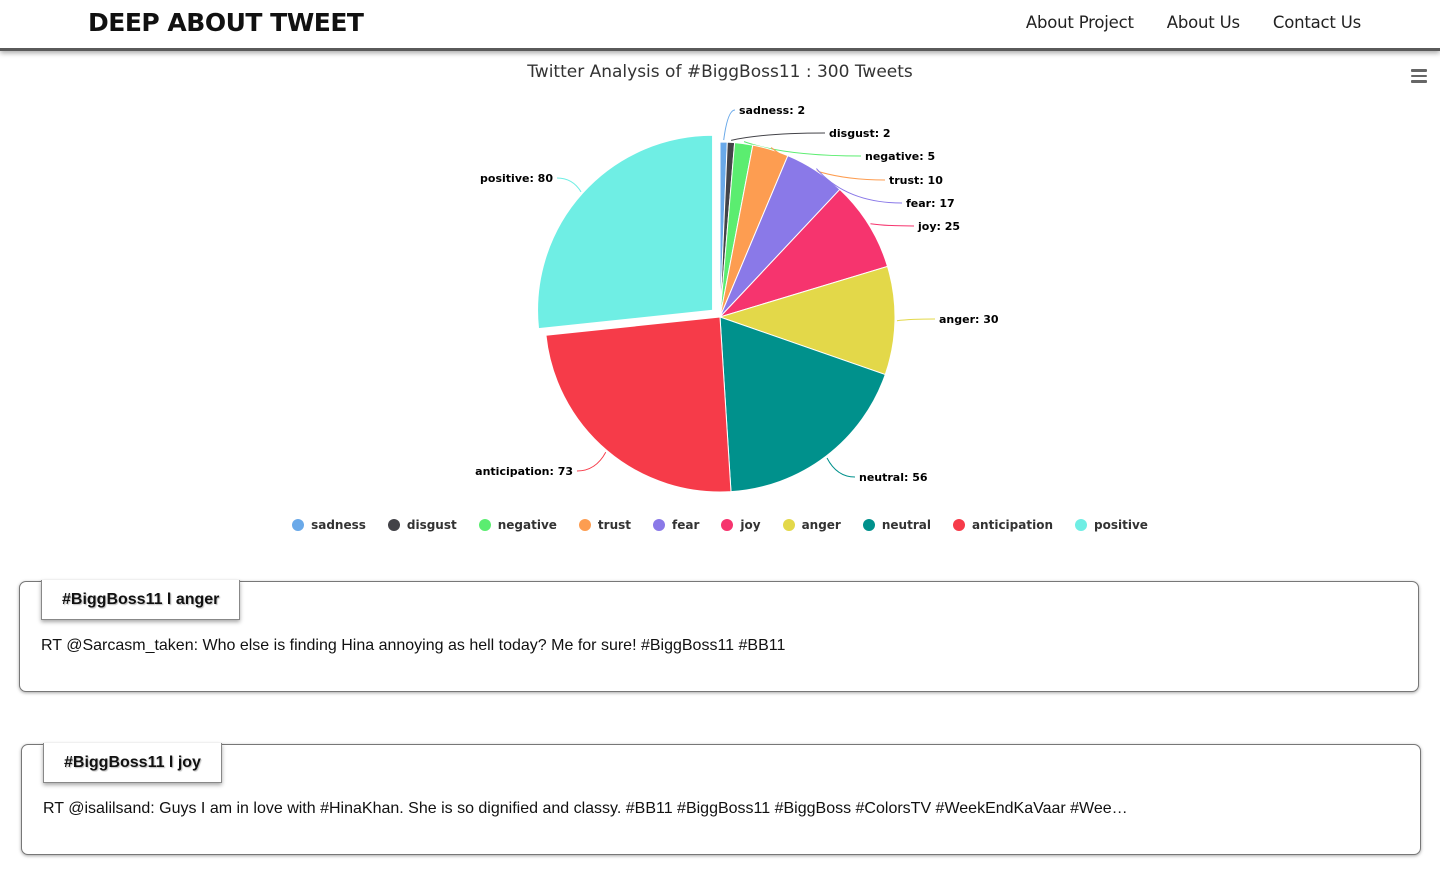  Describe the element at coordinates (1121, 525) in the screenshot. I see `legend-label: positive` at that location.